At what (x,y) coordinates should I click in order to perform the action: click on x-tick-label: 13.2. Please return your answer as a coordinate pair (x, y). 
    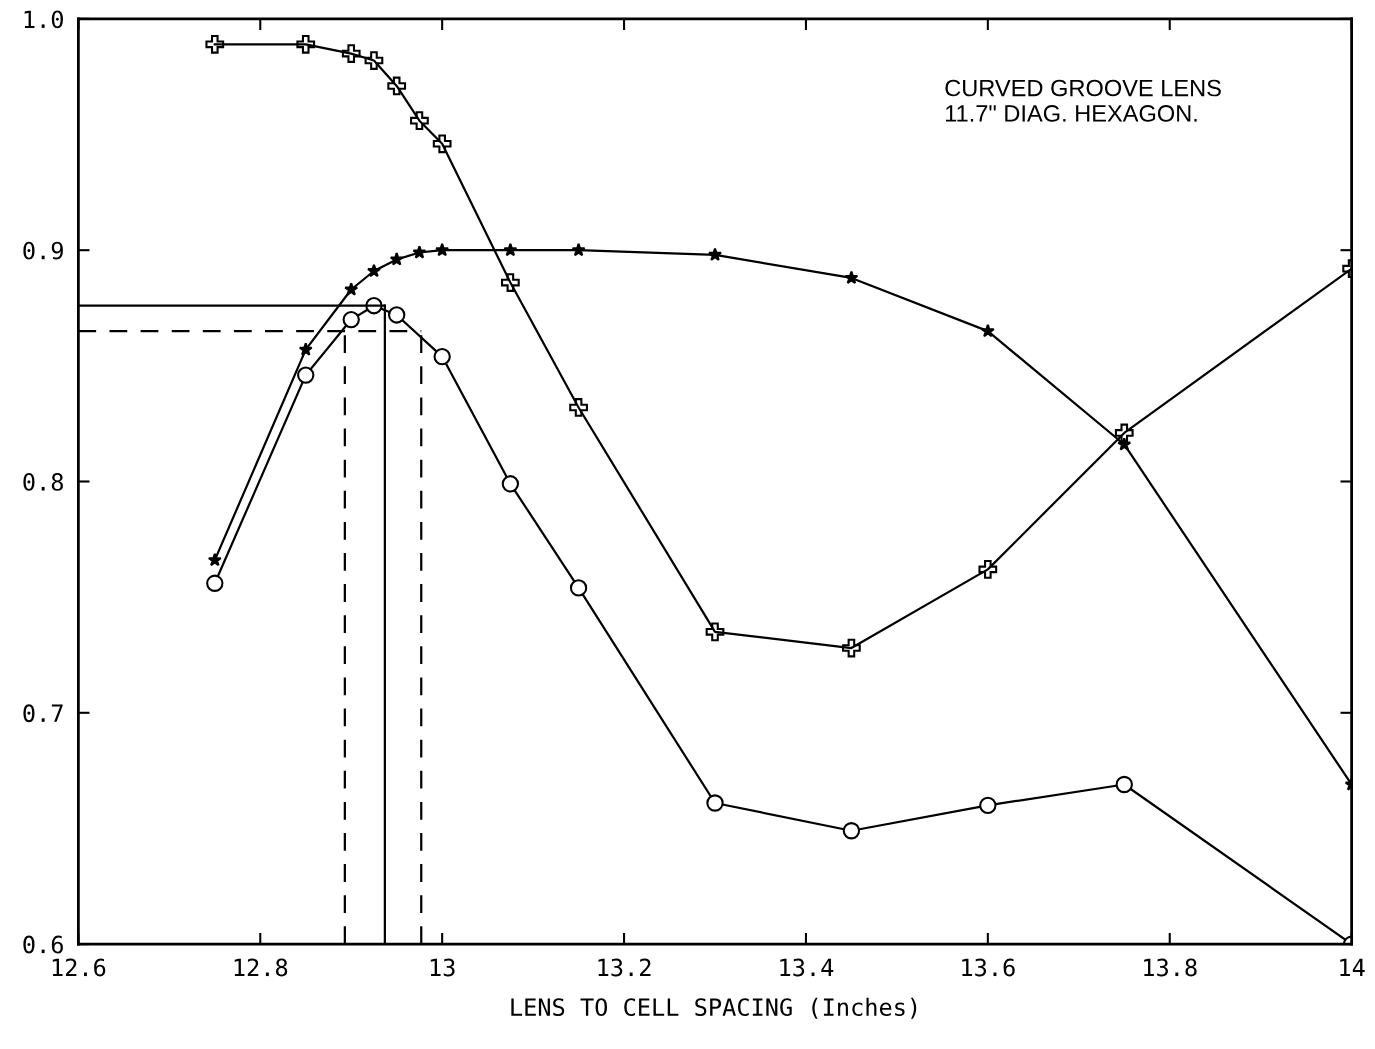
    Looking at the image, I should click on (624, 967).